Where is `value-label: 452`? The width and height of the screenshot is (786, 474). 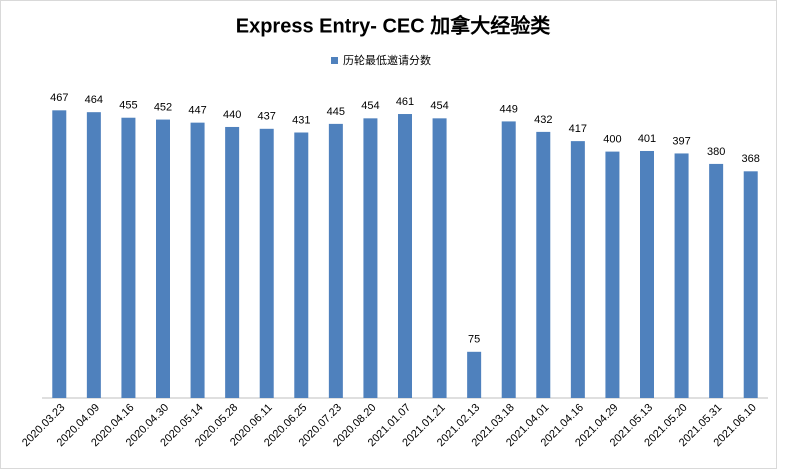
value-label: 452 is located at coordinates (163, 107).